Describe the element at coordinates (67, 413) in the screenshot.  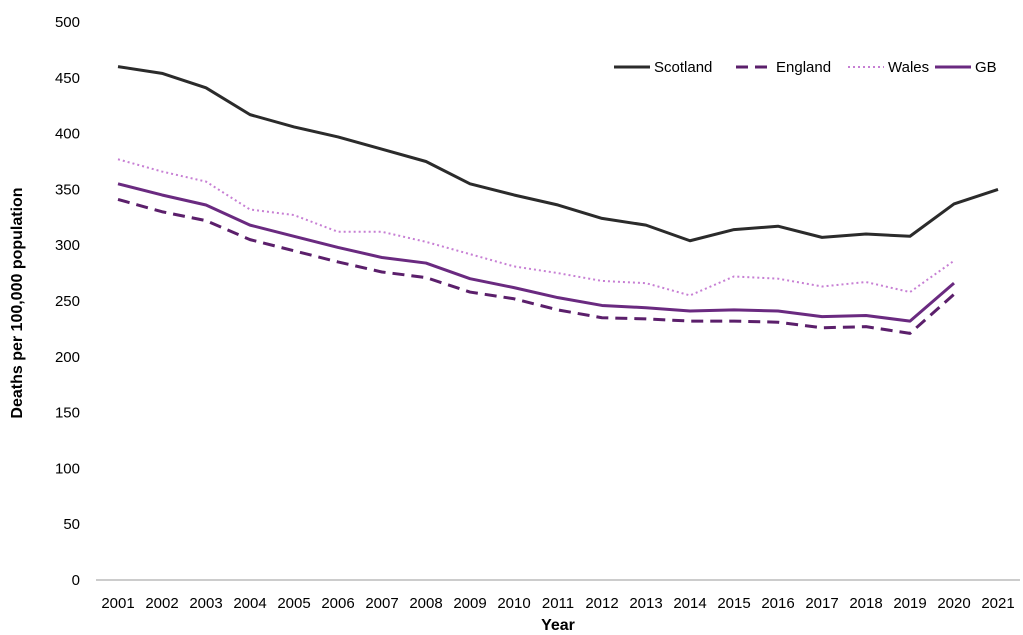
I see `y-tick-label: 150` at that location.